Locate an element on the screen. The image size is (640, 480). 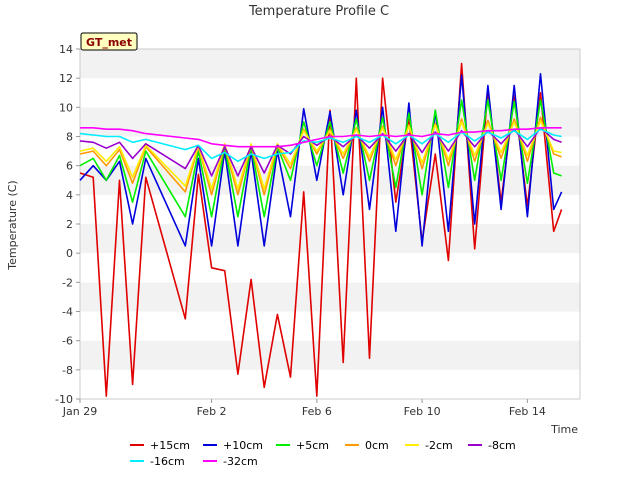
gt-met-badge: GT_met is located at coordinates (109, 41).